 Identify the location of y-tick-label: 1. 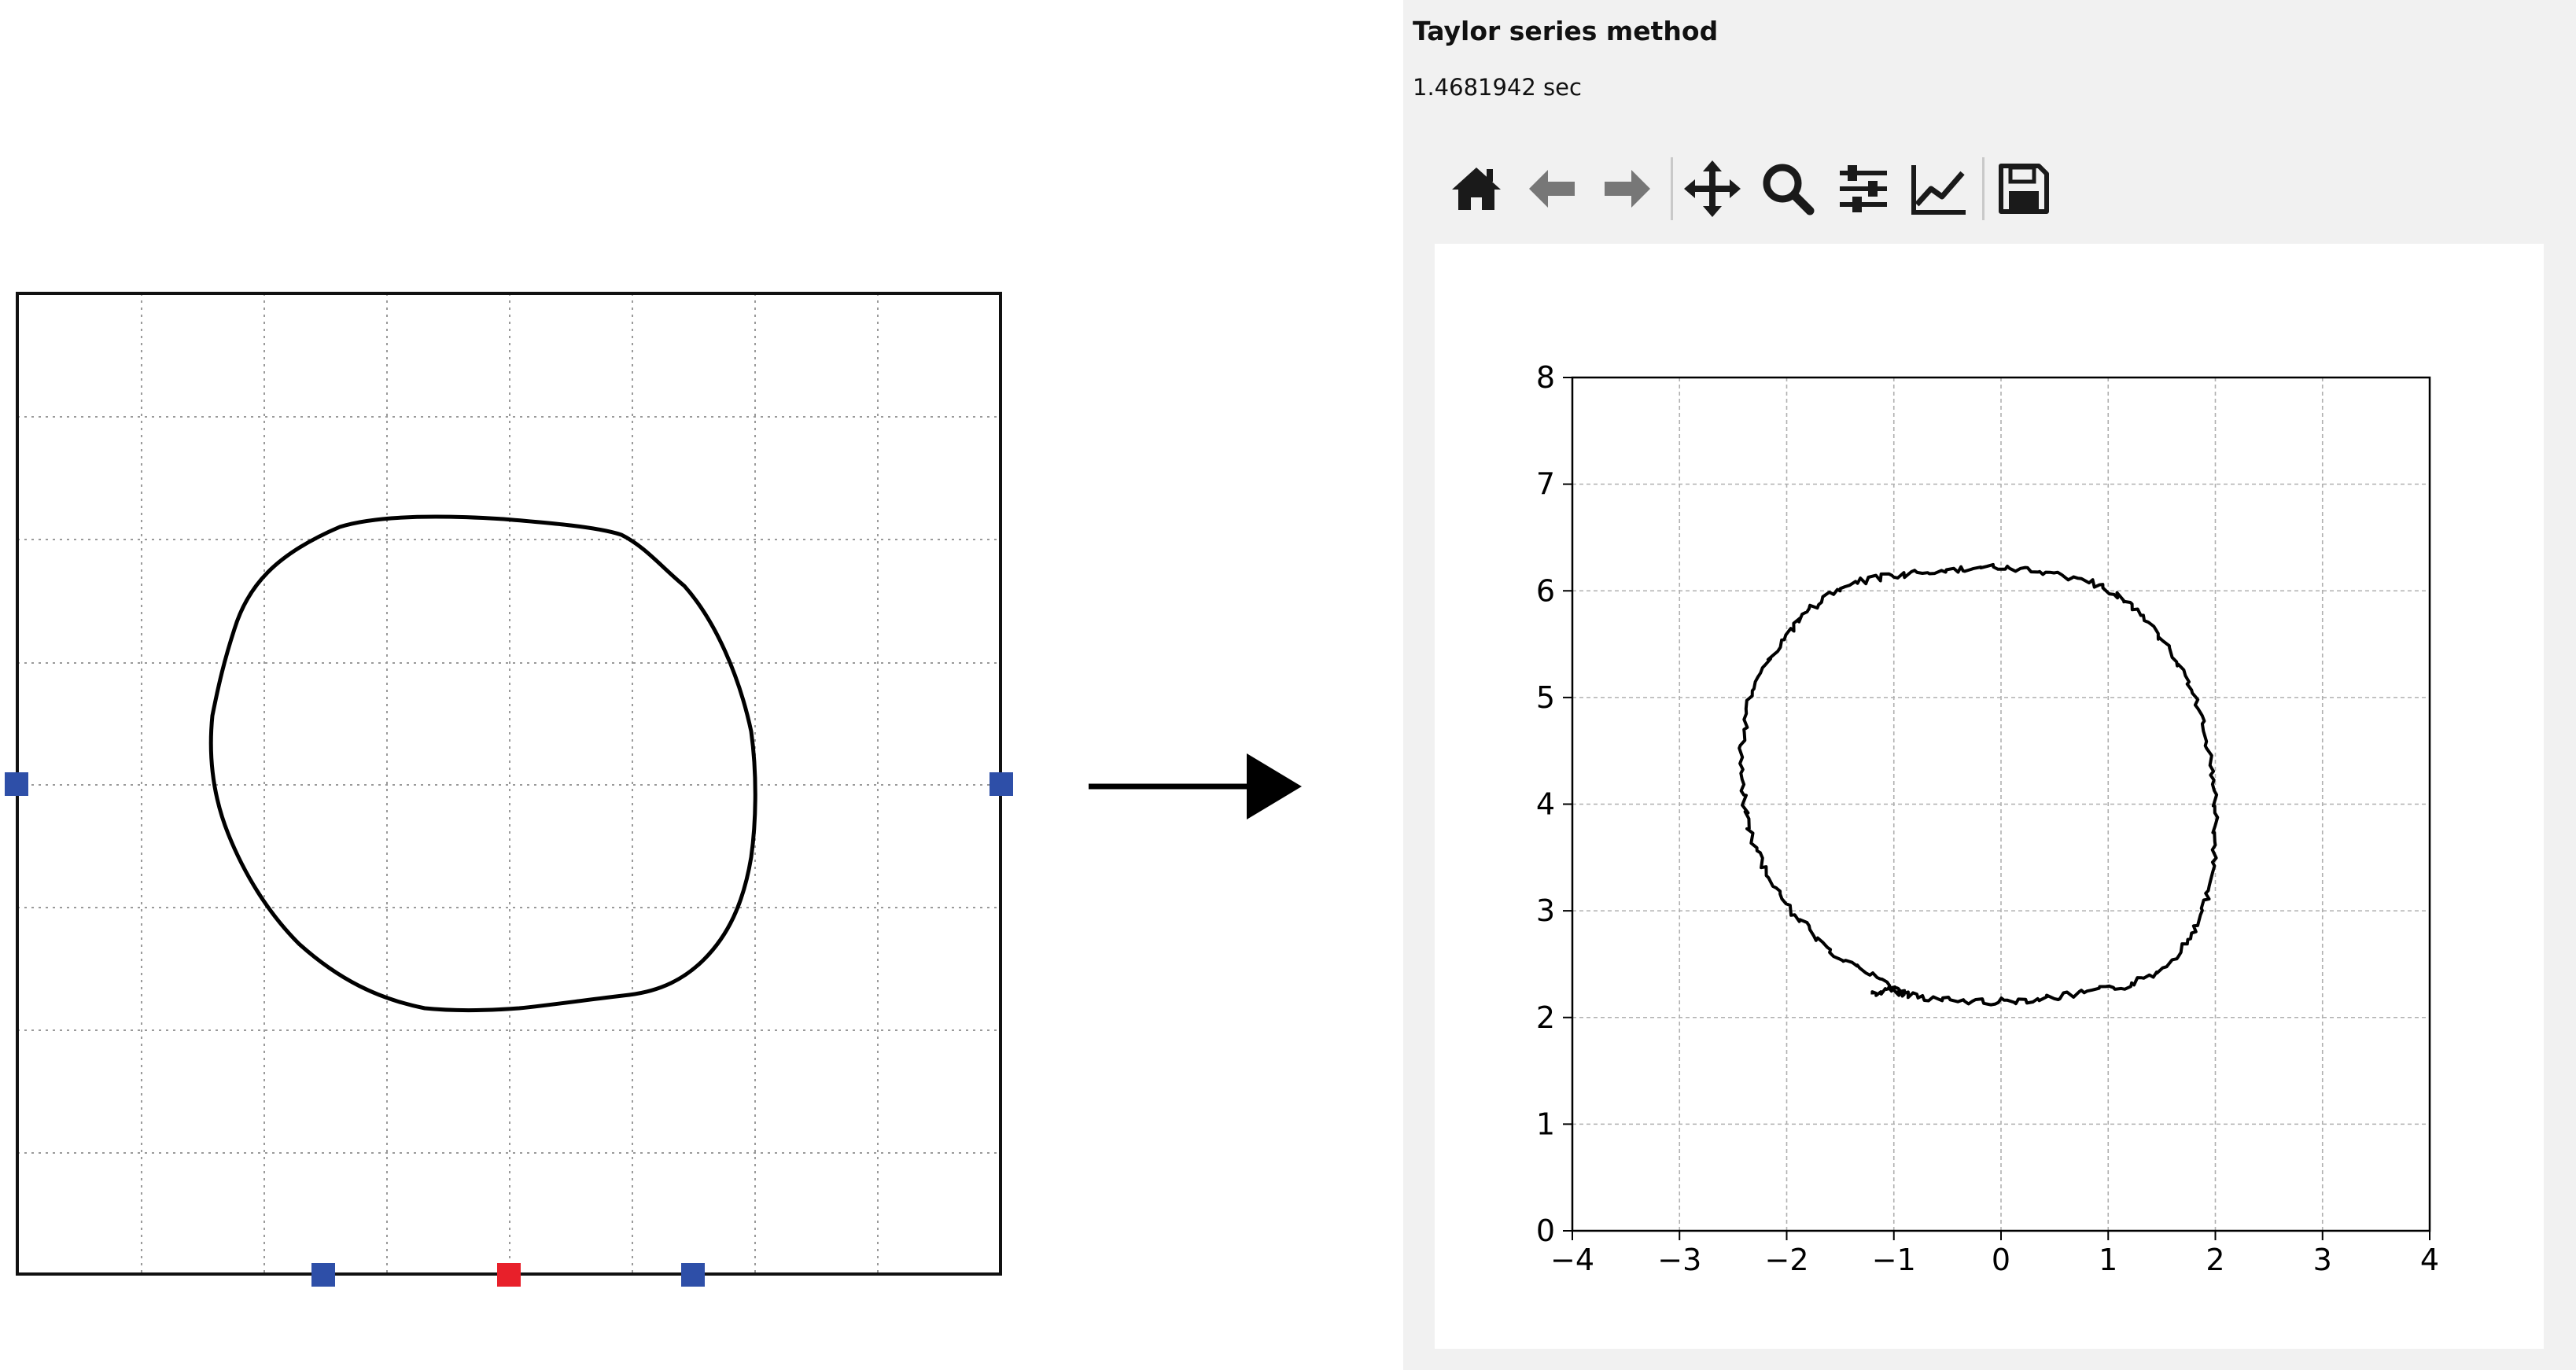
(1545, 1124).